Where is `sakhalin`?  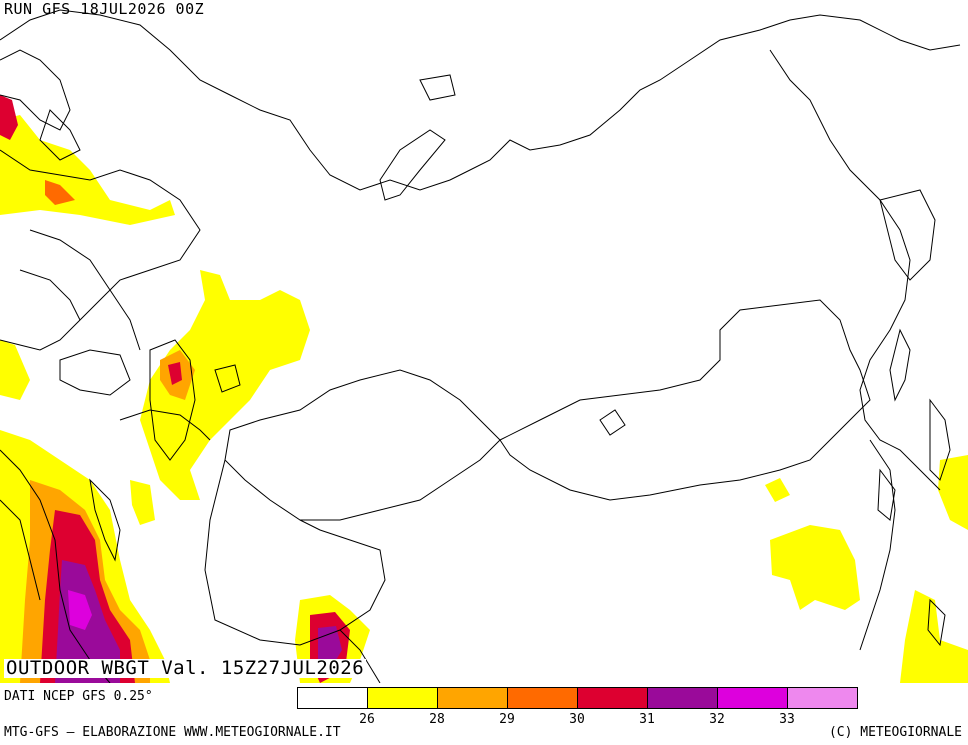 sakhalin is located at coordinates (900, 365).